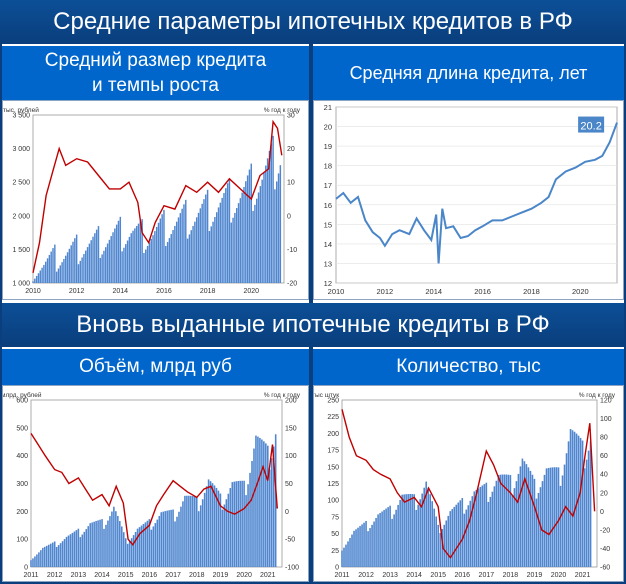  What do you see at coordinates (289, 216) in the screenshot?
I see `right-tick-label: 0` at bounding box center [289, 216].